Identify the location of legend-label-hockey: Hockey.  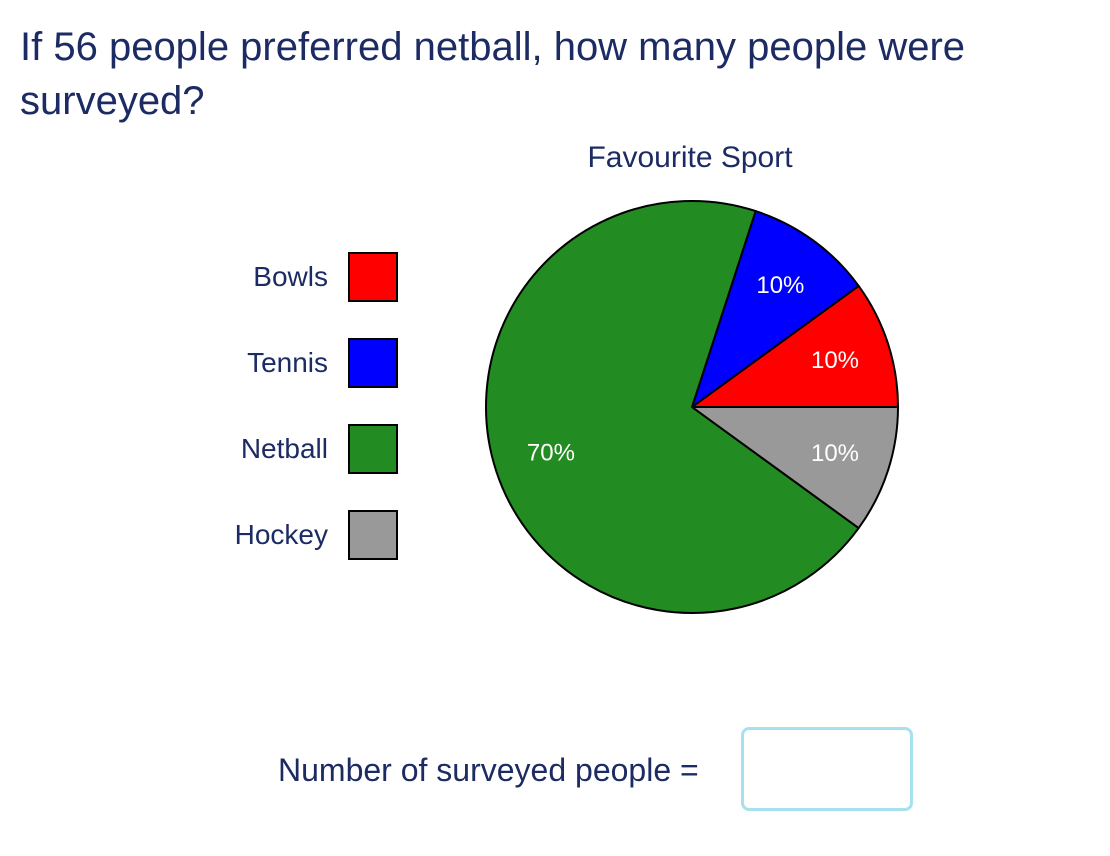
(281, 534).